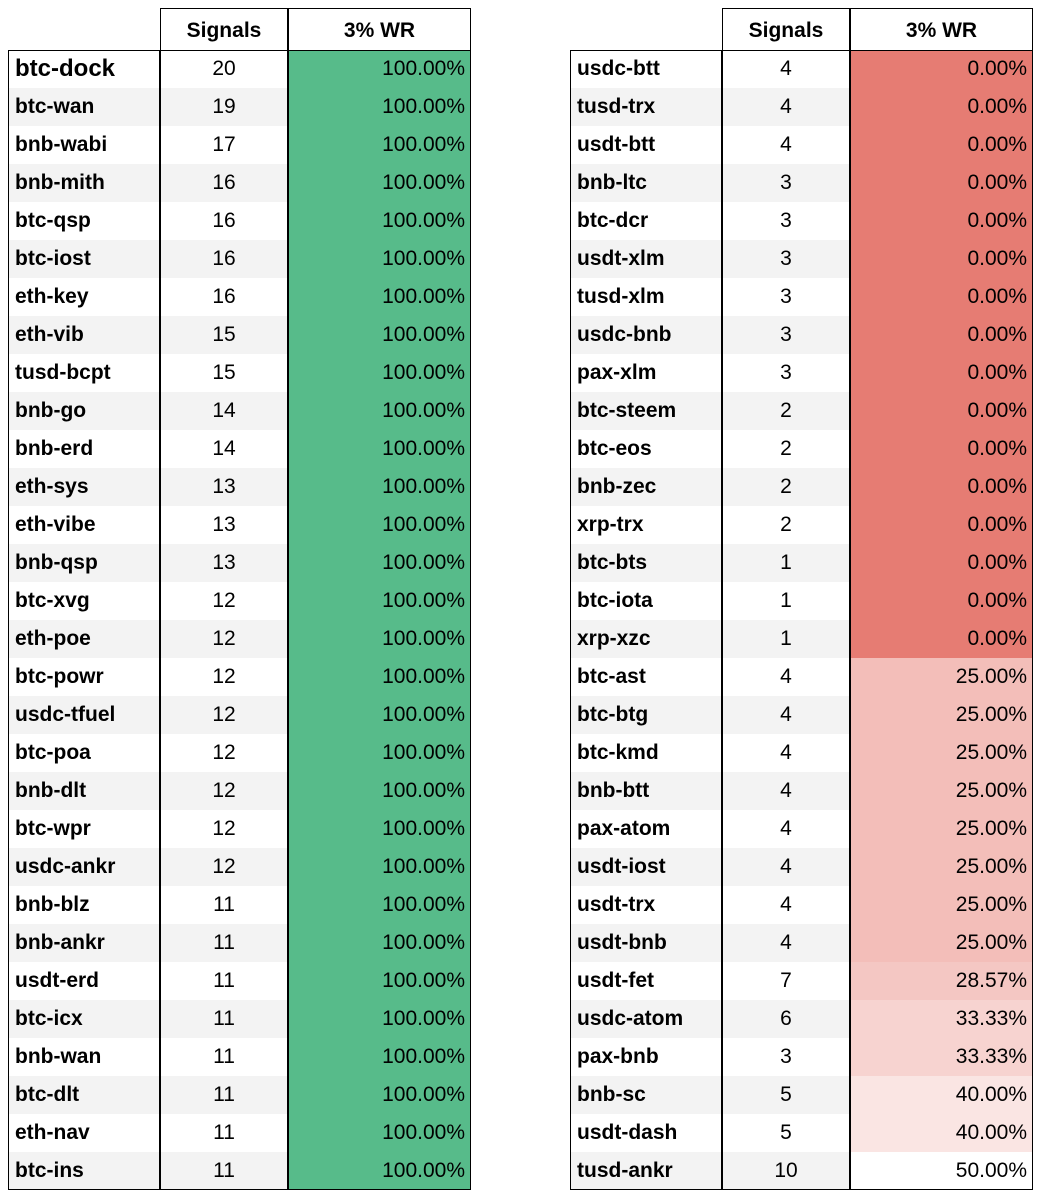 The width and height of the screenshot is (1040, 1196). What do you see at coordinates (84, 753) in the screenshot?
I see `pair-name: btc-poa` at bounding box center [84, 753].